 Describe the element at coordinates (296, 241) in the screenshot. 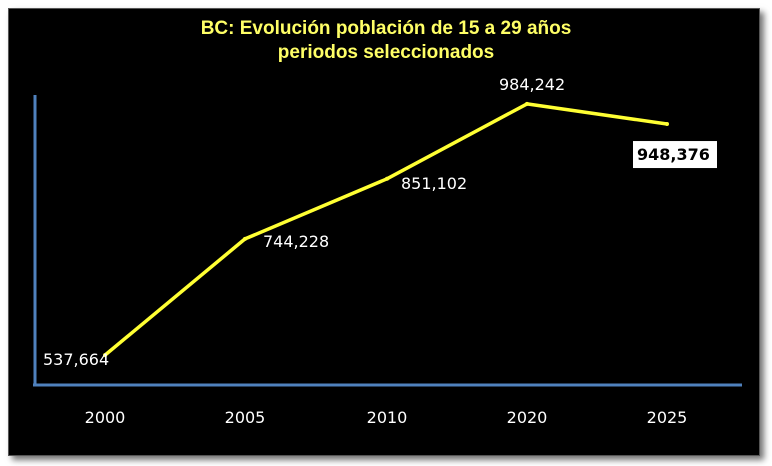

I see `data-label-2005: 744,228` at that location.